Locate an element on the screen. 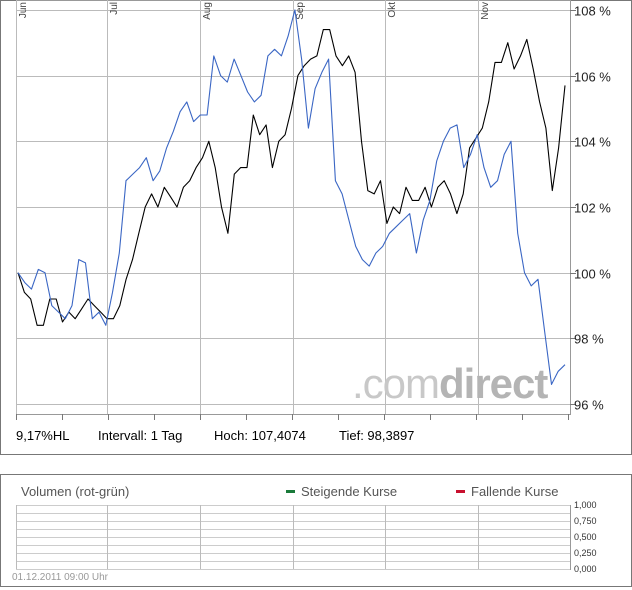 The width and height of the screenshot is (632, 590). falling-swatch is located at coordinates (460, 492).